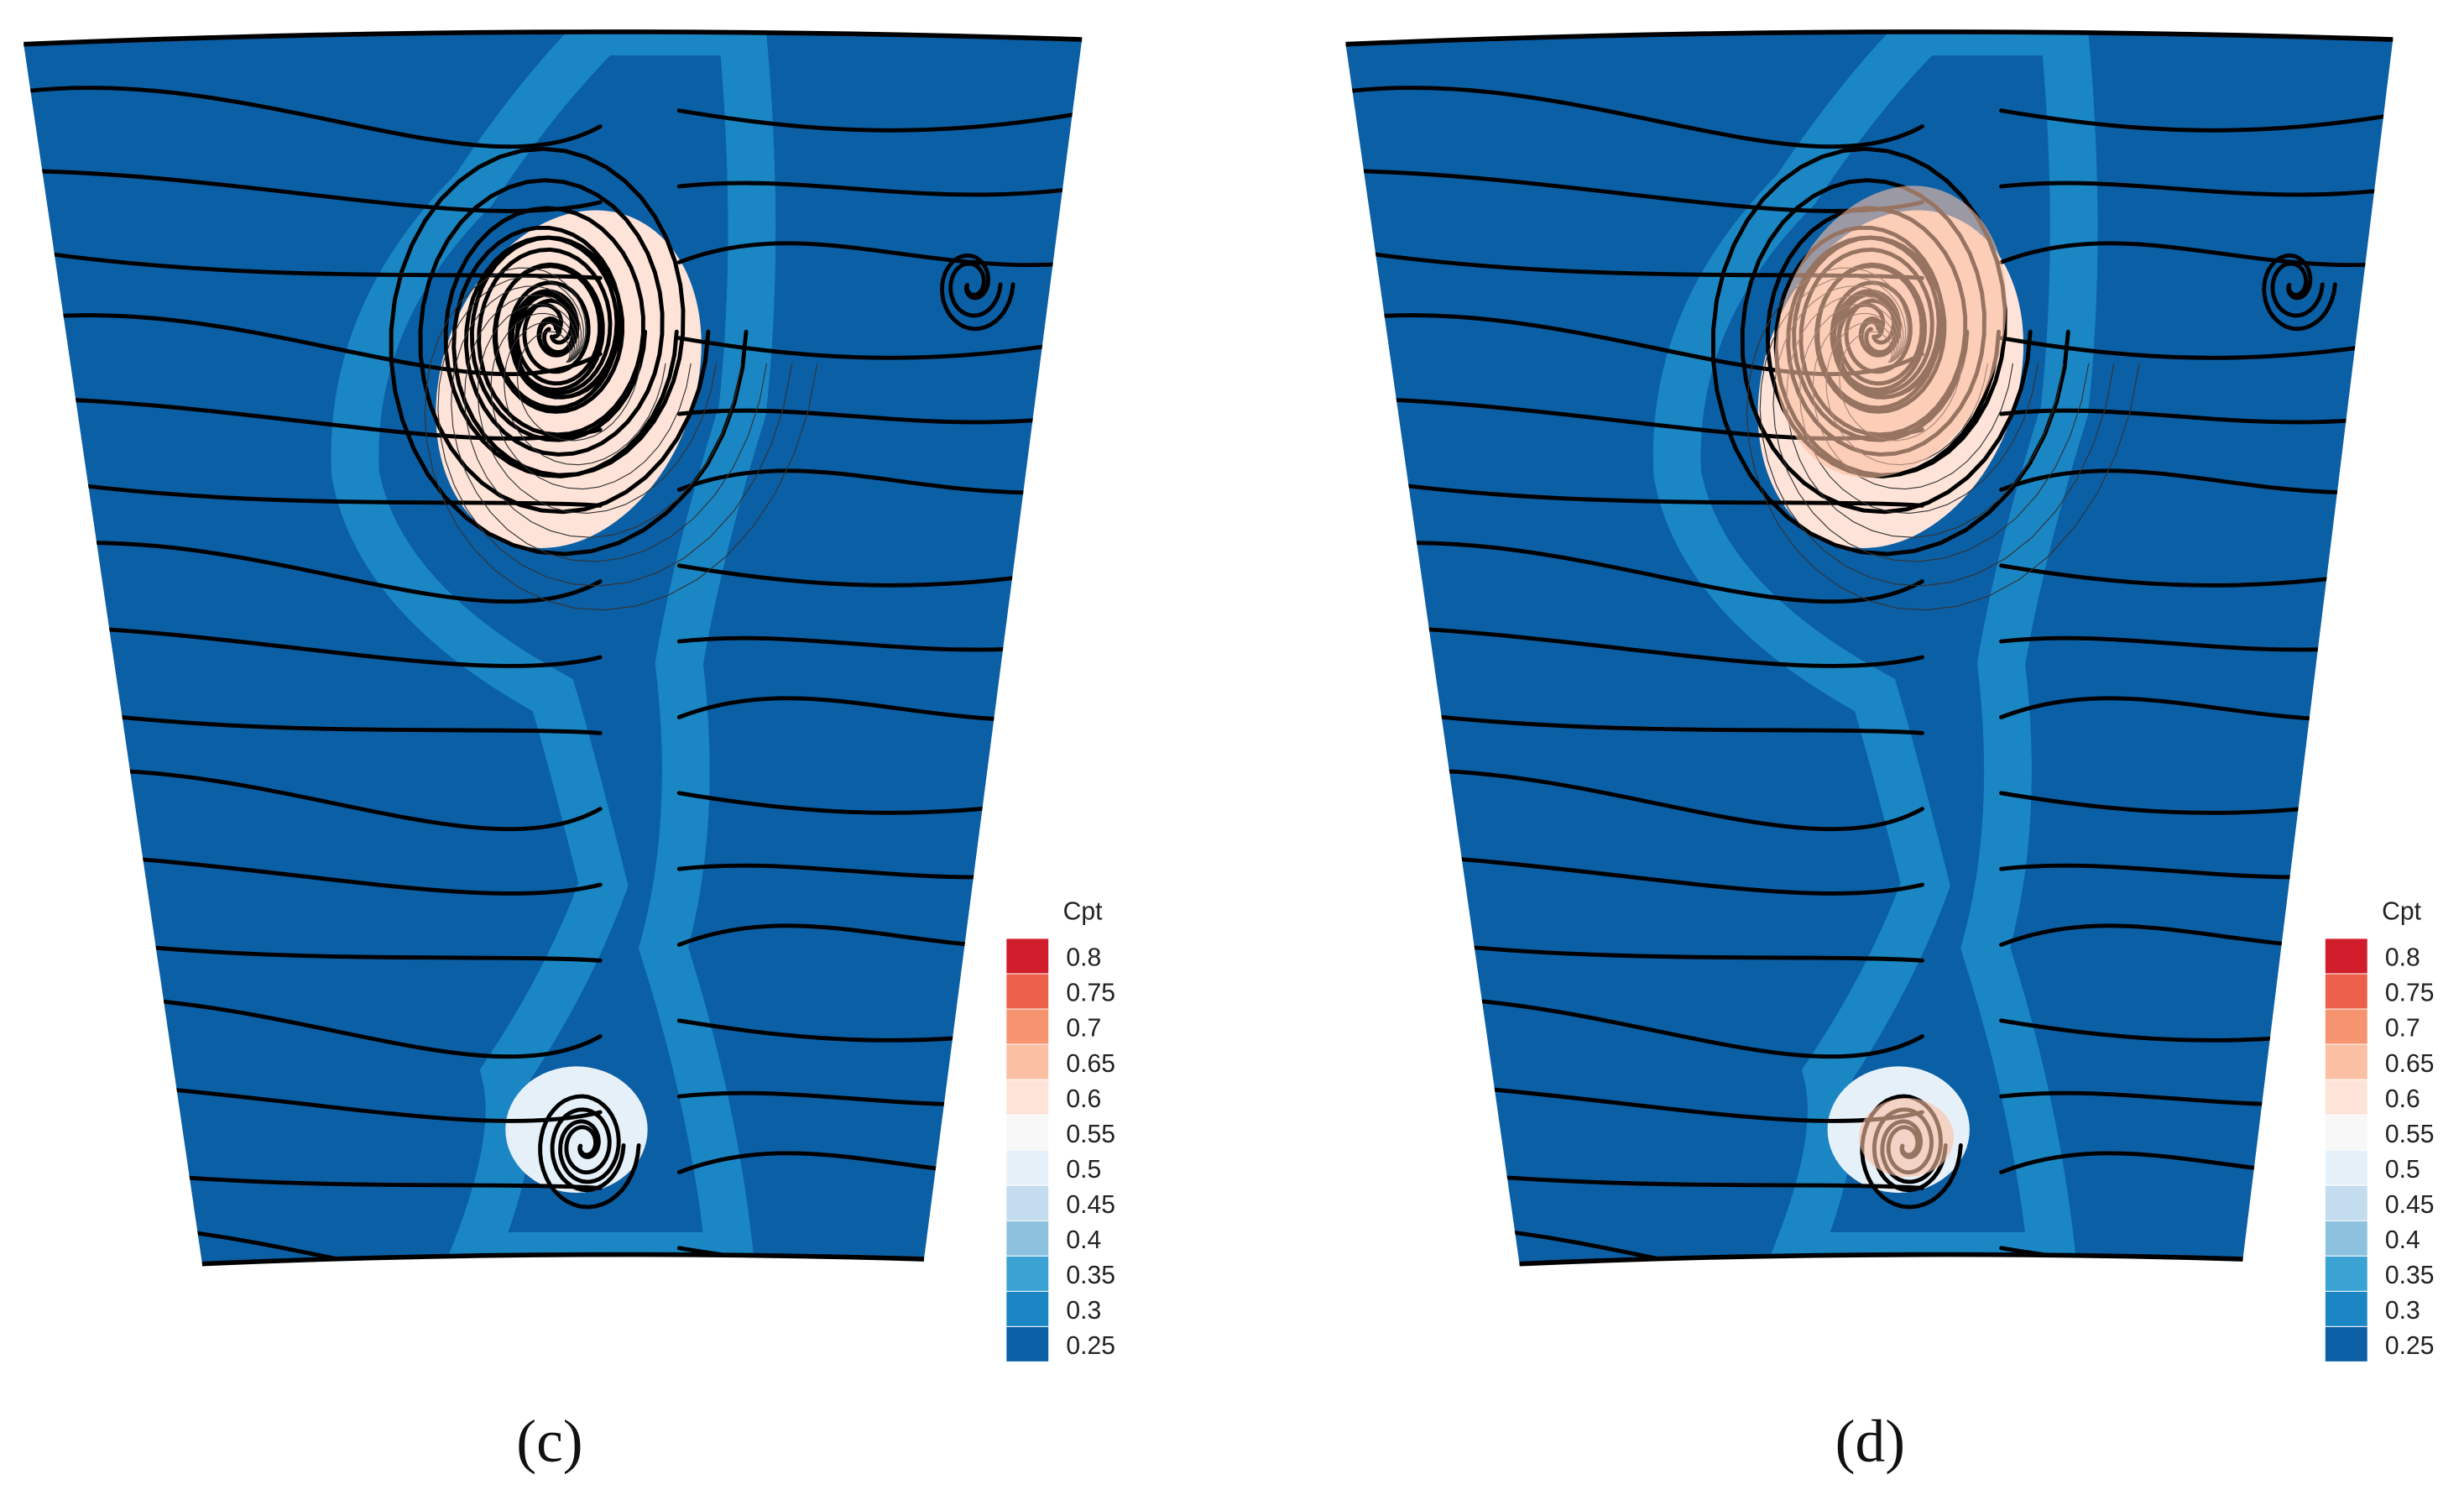 The height and width of the screenshot is (1495, 2464). Describe the element at coordinates (549, 1442) in the screenshot. I see `panel-label: (c)` at that location.